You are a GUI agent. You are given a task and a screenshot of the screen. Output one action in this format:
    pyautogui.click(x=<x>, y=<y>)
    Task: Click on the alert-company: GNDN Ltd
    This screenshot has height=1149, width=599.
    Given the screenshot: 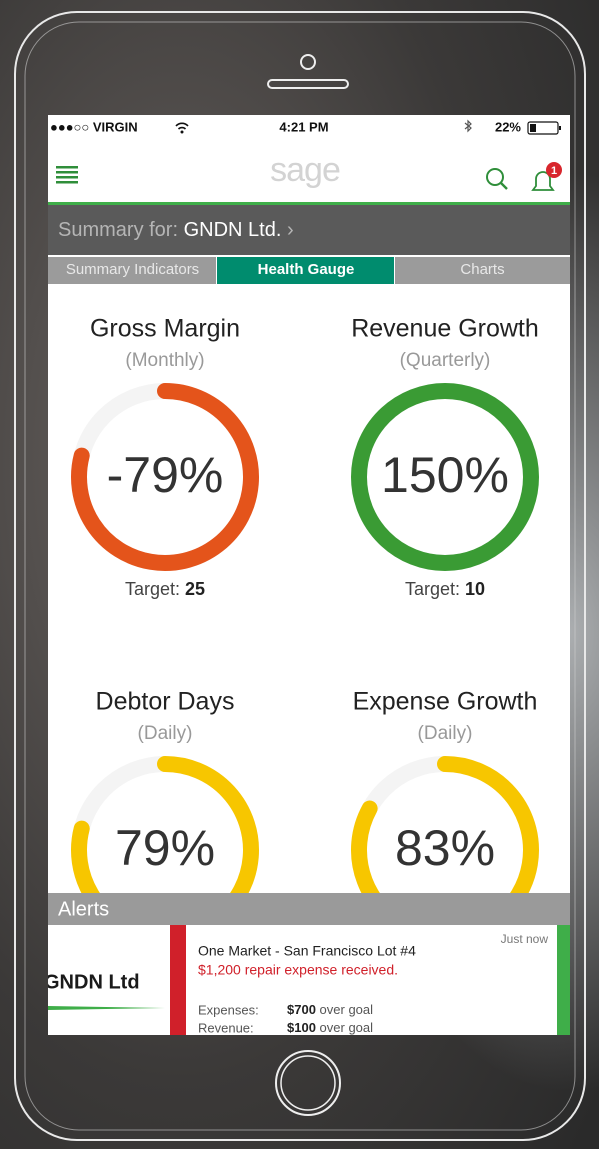 What is the action you would take?
    pyautogui.click(x=92, y=982)
    